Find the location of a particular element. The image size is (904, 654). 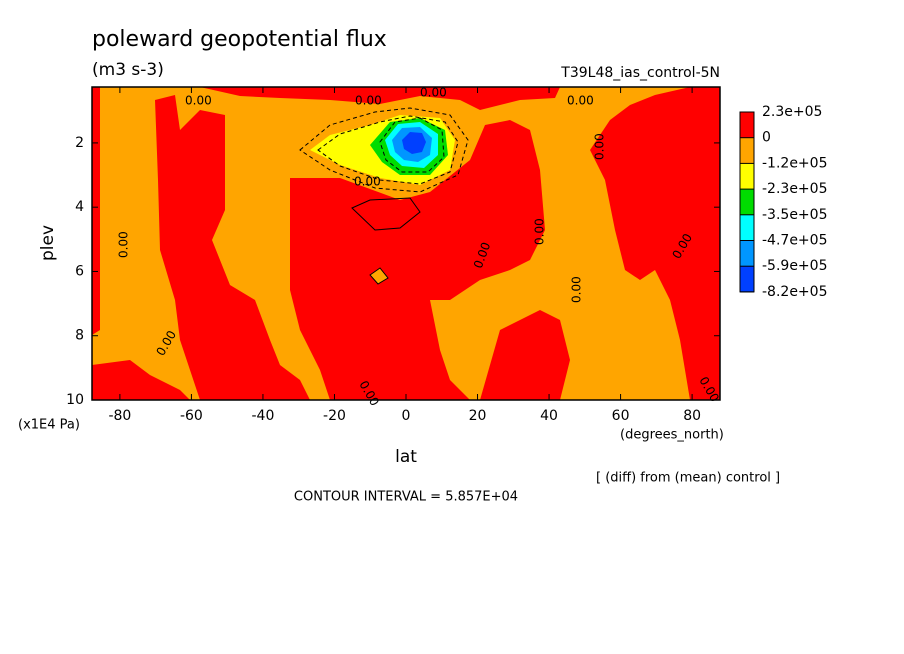

legend-label: 0 is located at coordinates (766, 138).